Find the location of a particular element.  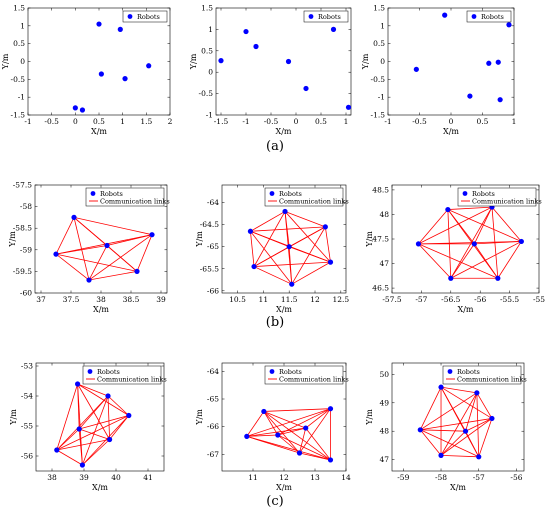

y-tick-label: -59.5 is located at coordinates (22, 271).